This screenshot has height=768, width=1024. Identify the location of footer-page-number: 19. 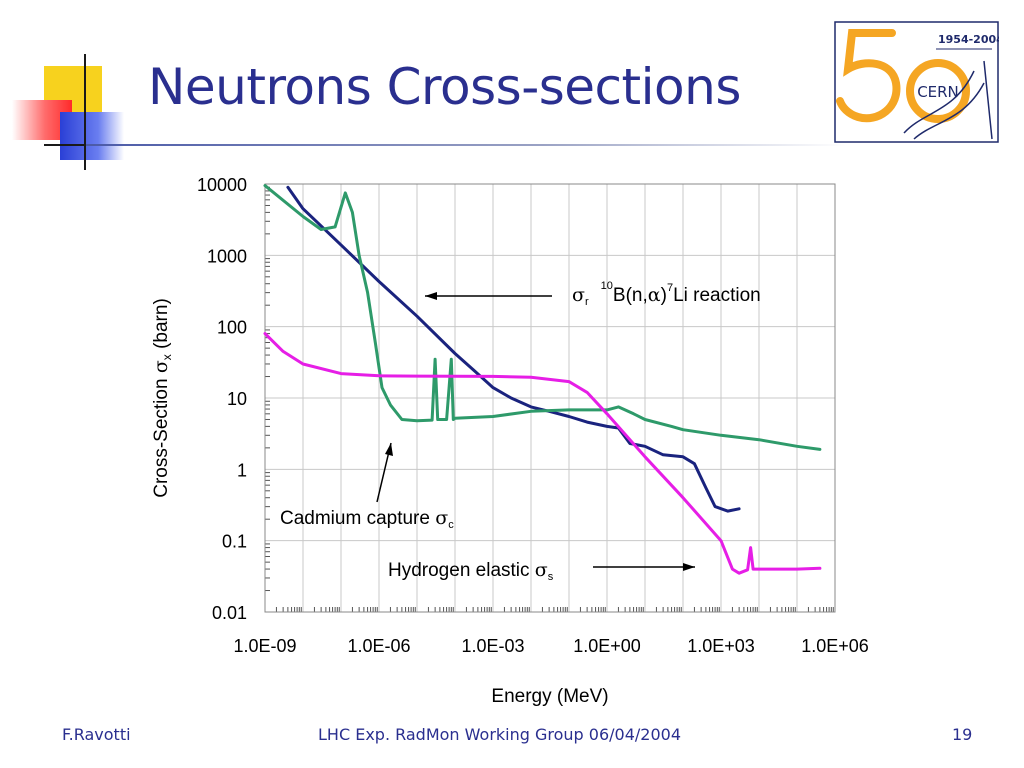
(962, 734).